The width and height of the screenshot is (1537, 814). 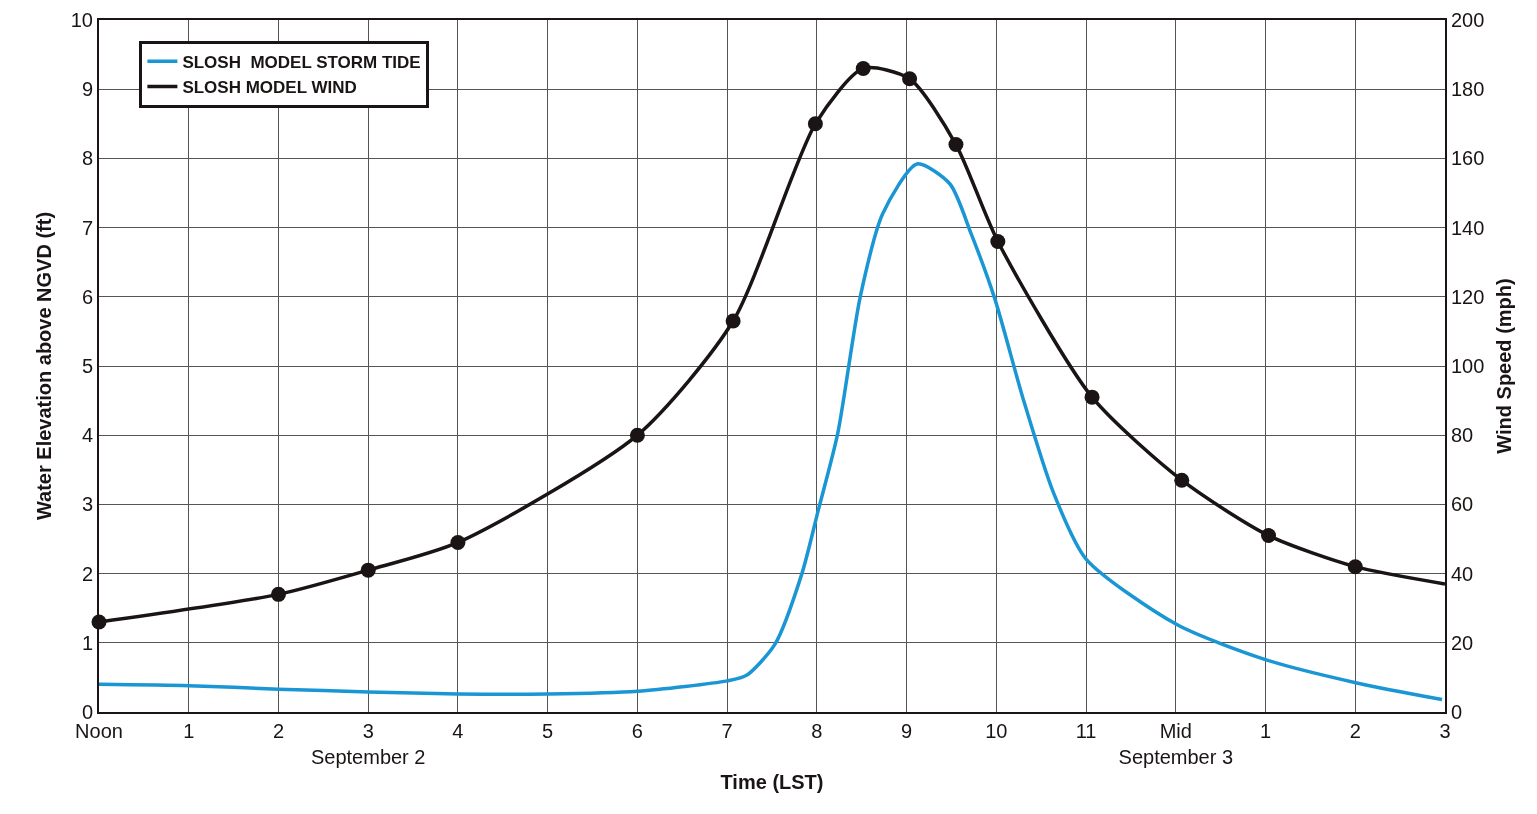 I want to click on y2-tick-label: 100, so click(x=1468, y=366).